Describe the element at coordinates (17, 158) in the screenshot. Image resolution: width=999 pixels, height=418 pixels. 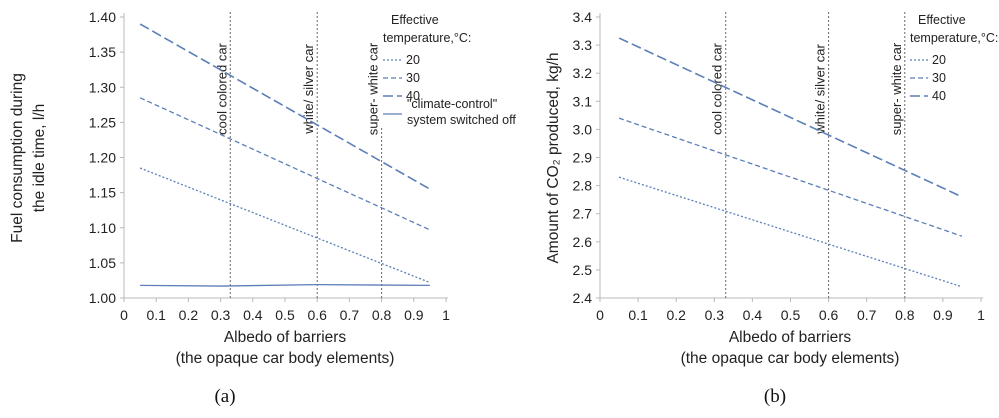
I see `y-axis-label: Fuel consumption during` at that location.